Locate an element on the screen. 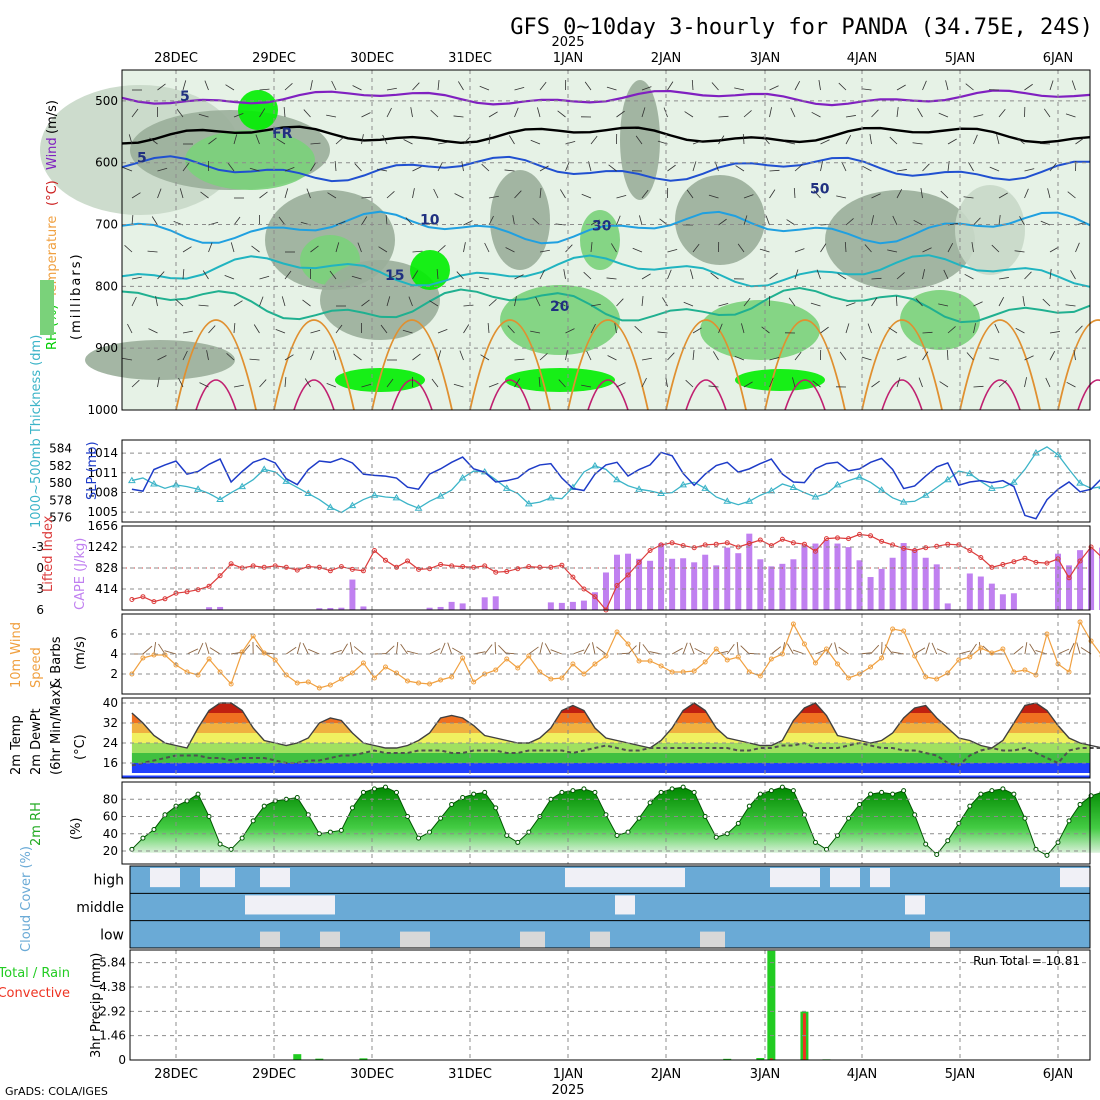 This screenshot has height=1100, width=1100. precip-conv-bar is located at coordinates (771, 1059).